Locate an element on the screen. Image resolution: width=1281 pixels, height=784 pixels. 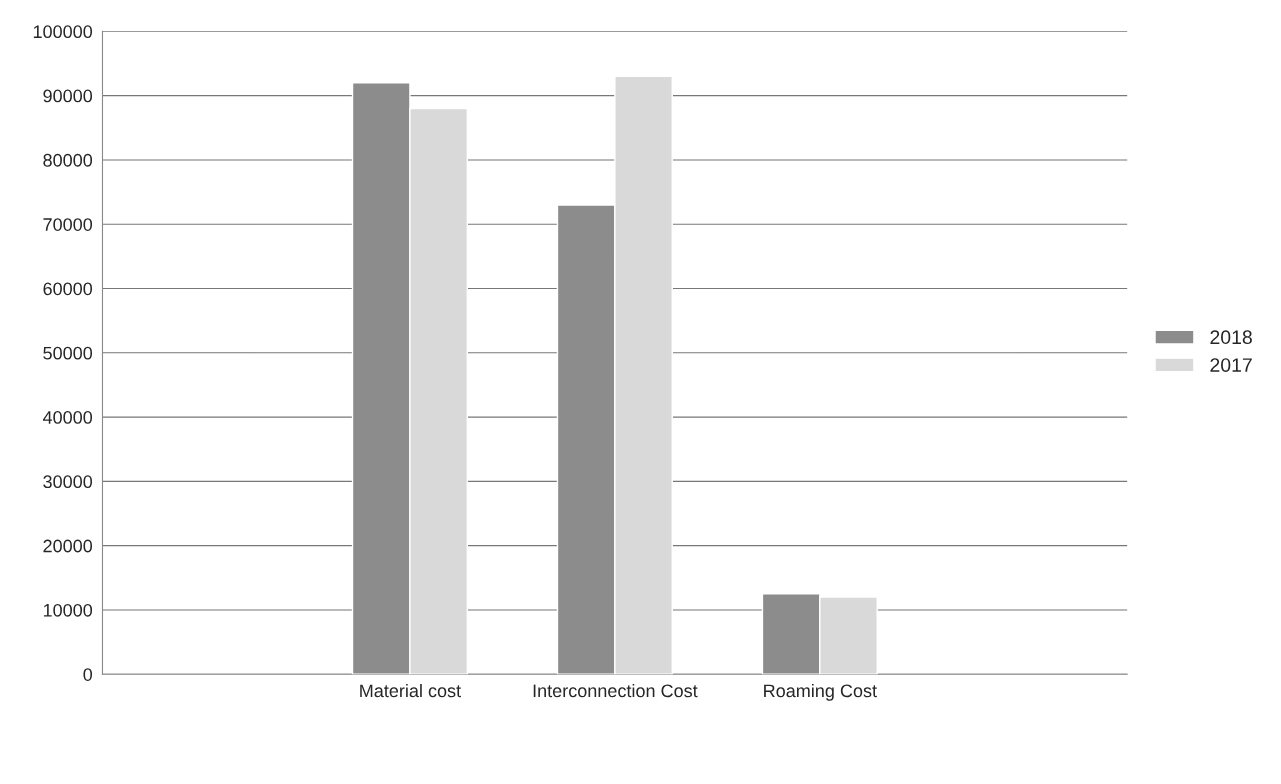
y-tick-label: 20000 is located at coordinates (68, 546).